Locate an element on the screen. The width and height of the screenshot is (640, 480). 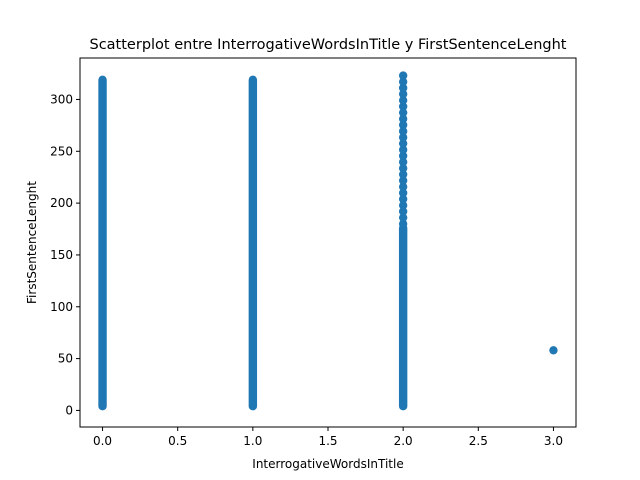
y-tick-label: 100 is located at coordinates (61, 307).